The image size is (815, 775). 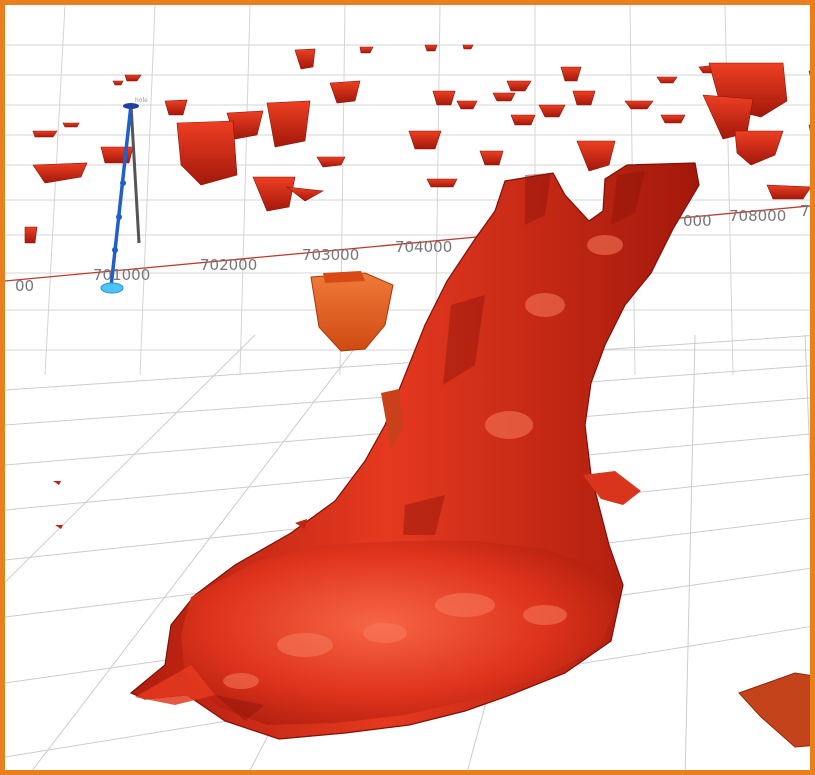 What do you see at coordinates (228, 265) in the screenshot?
I see `axis-tick-label: 702000` at bounding box center [228, 265].